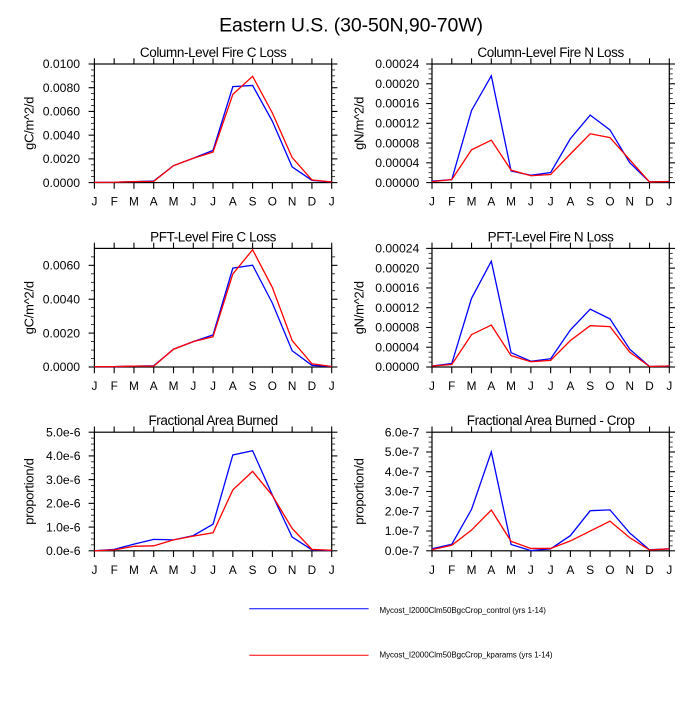 The width and height of the screenshot is (700, 705). What do you see at coordinates (402, 452) in the screenshot?
I see `svg-text: 5.0e-7` at bounding box center [402, 452].